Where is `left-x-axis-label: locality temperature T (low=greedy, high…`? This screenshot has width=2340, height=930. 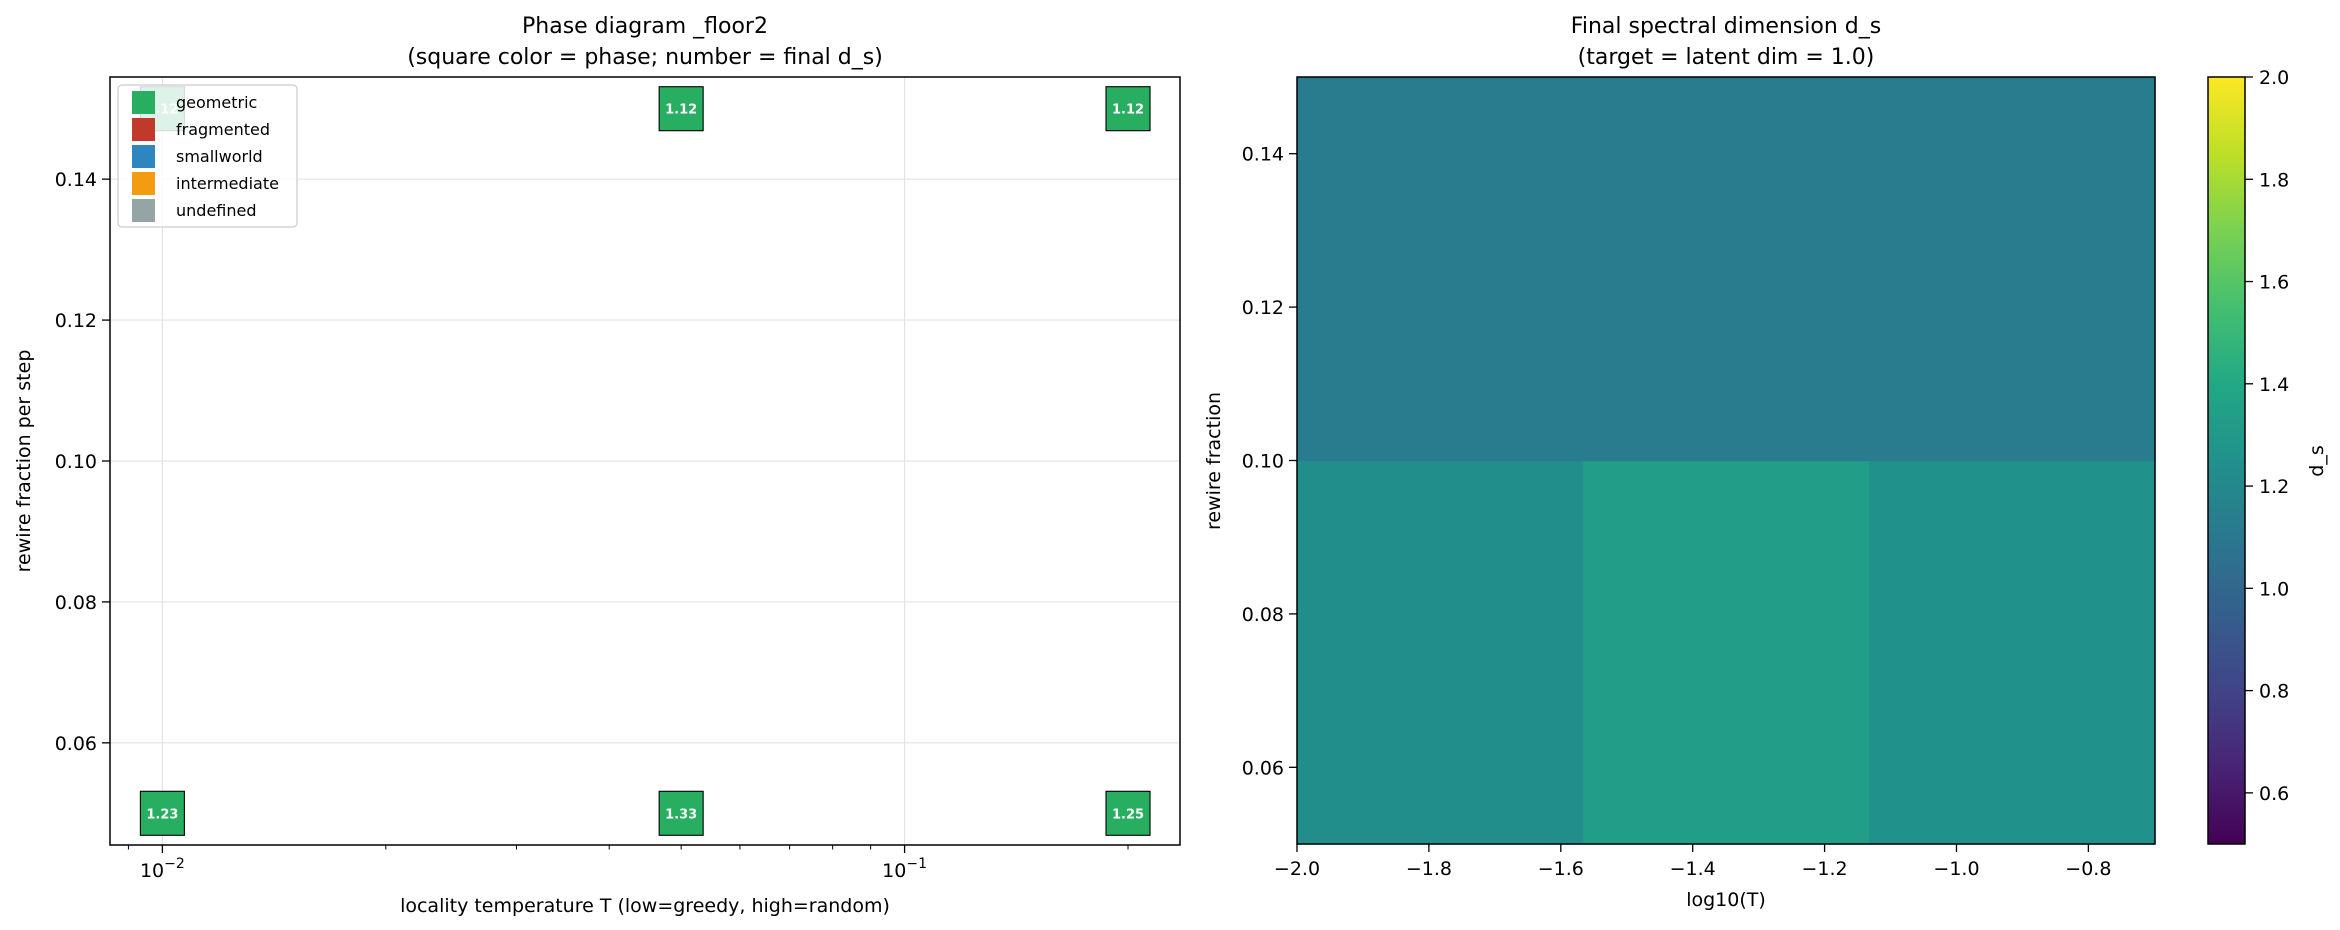 left-x-axis-label: locality temperature T (low=greedy, high… is located at coordinates (645, 906).